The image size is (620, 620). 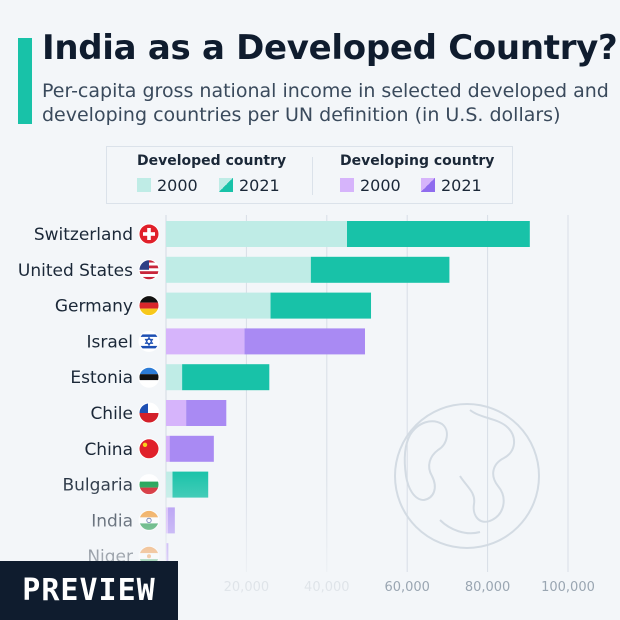 What do you see at coordinates (407, 587) in the screenshot?
I see `x-tick-label: 60,000` at bounding box center [407, 587].